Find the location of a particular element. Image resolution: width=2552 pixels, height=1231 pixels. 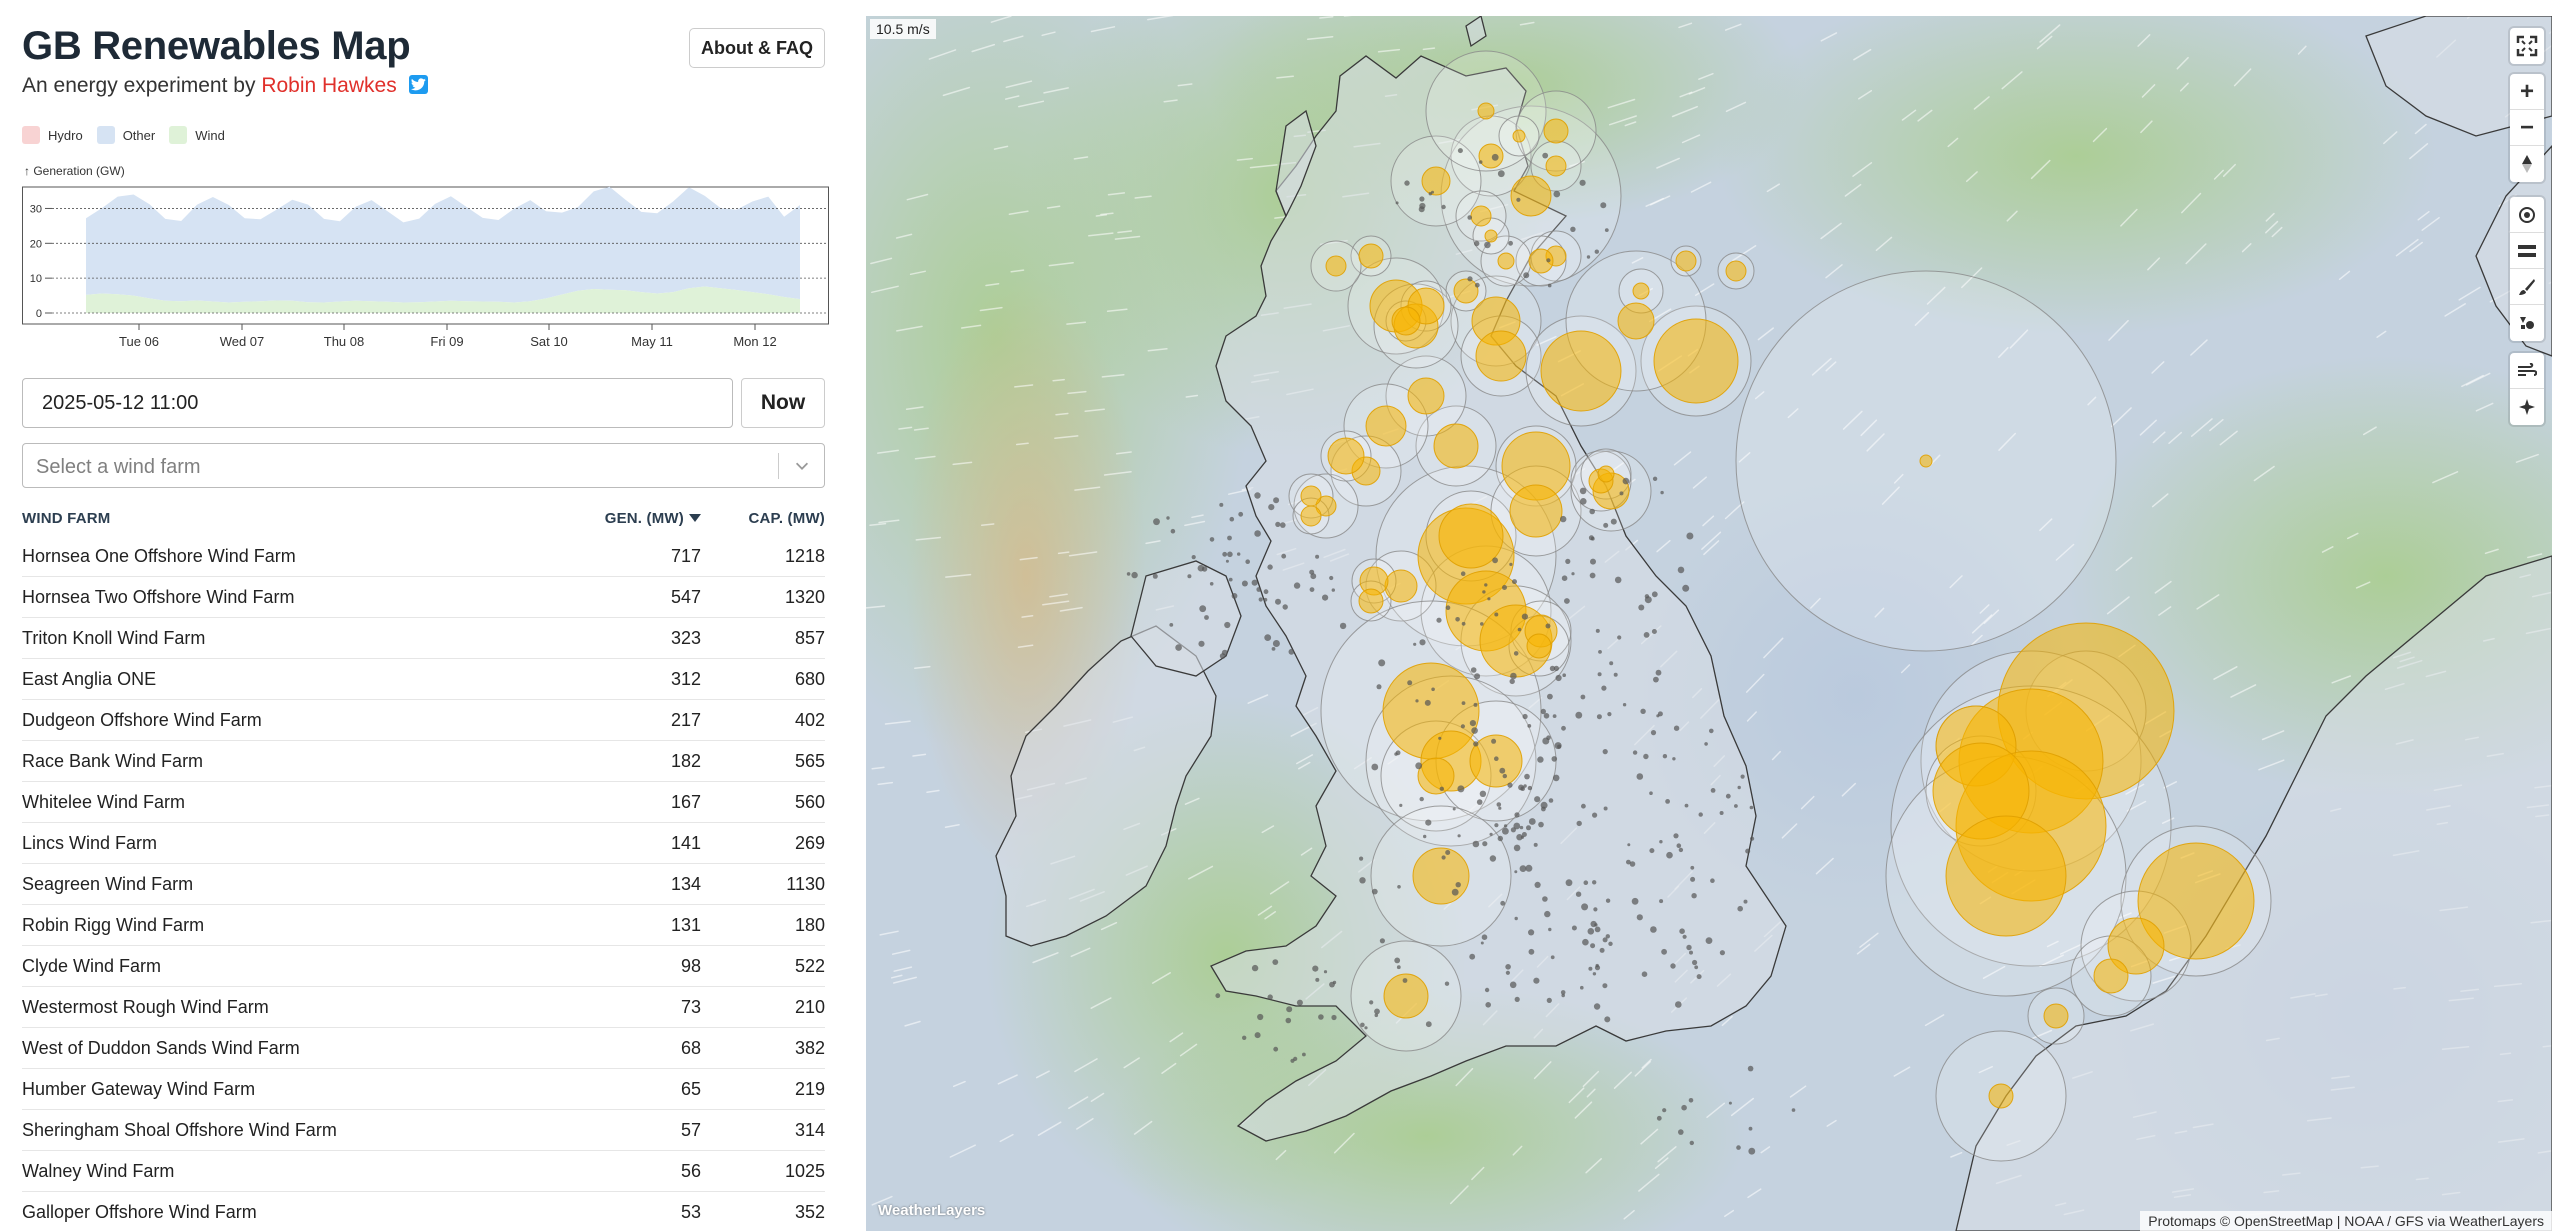

settings-icon is located at coordinates (2527, 407).